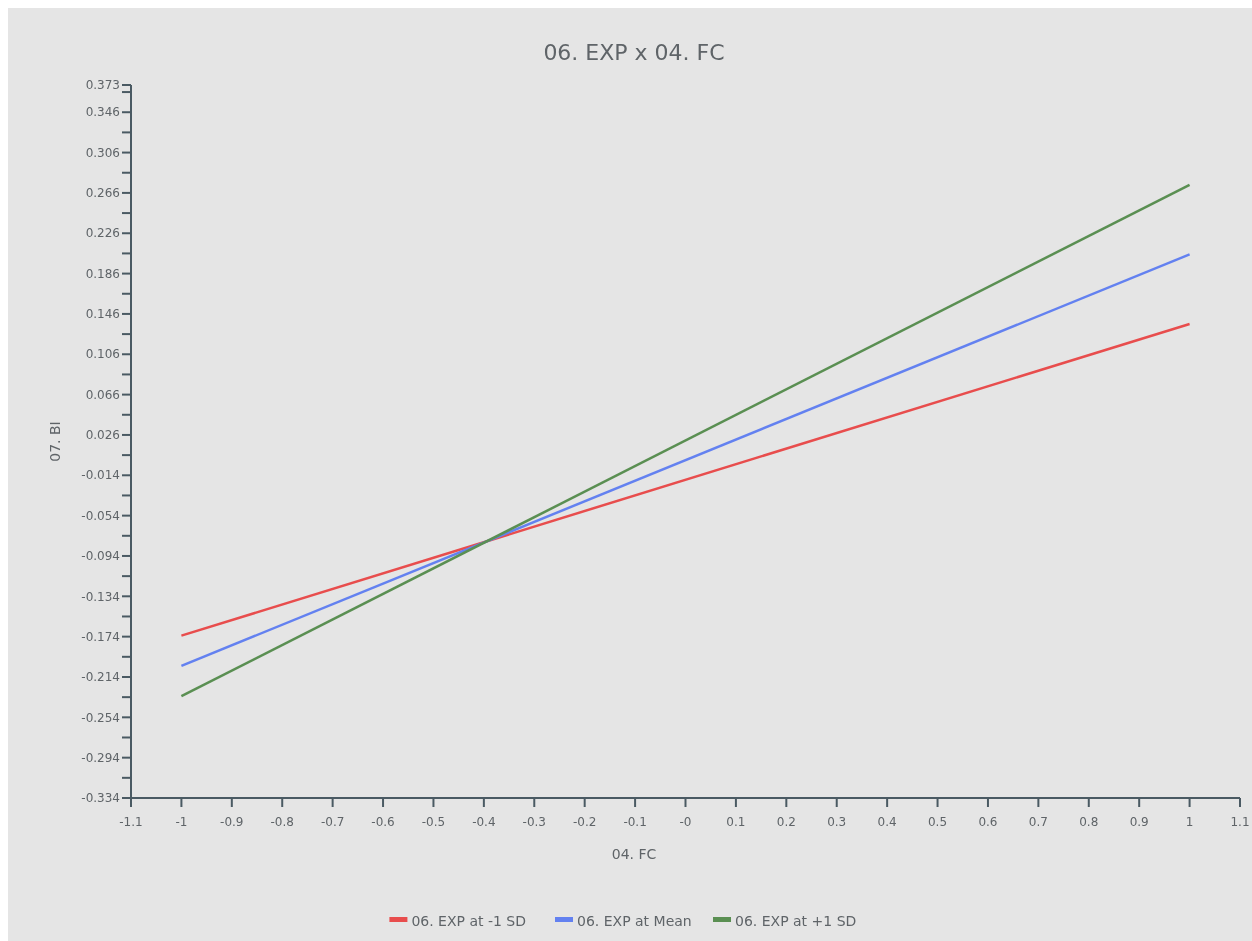 The height and width of the screenshot is (941, 1252). What do you see at coordinates (102, 112) in the screenshot?
I see `y-tick-label: 0.346` at bounding box center [102, 112].